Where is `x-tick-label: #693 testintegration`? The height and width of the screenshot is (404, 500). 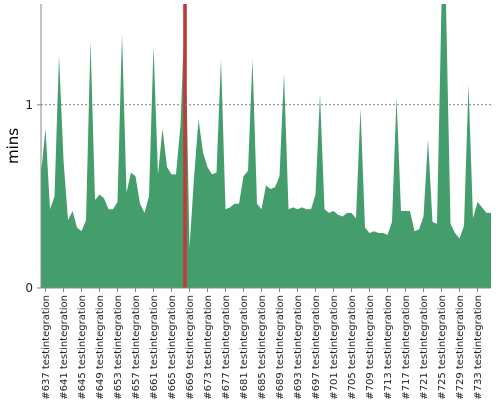
x-tick-label: #693 testintegration is located at coordinates (298, 347).